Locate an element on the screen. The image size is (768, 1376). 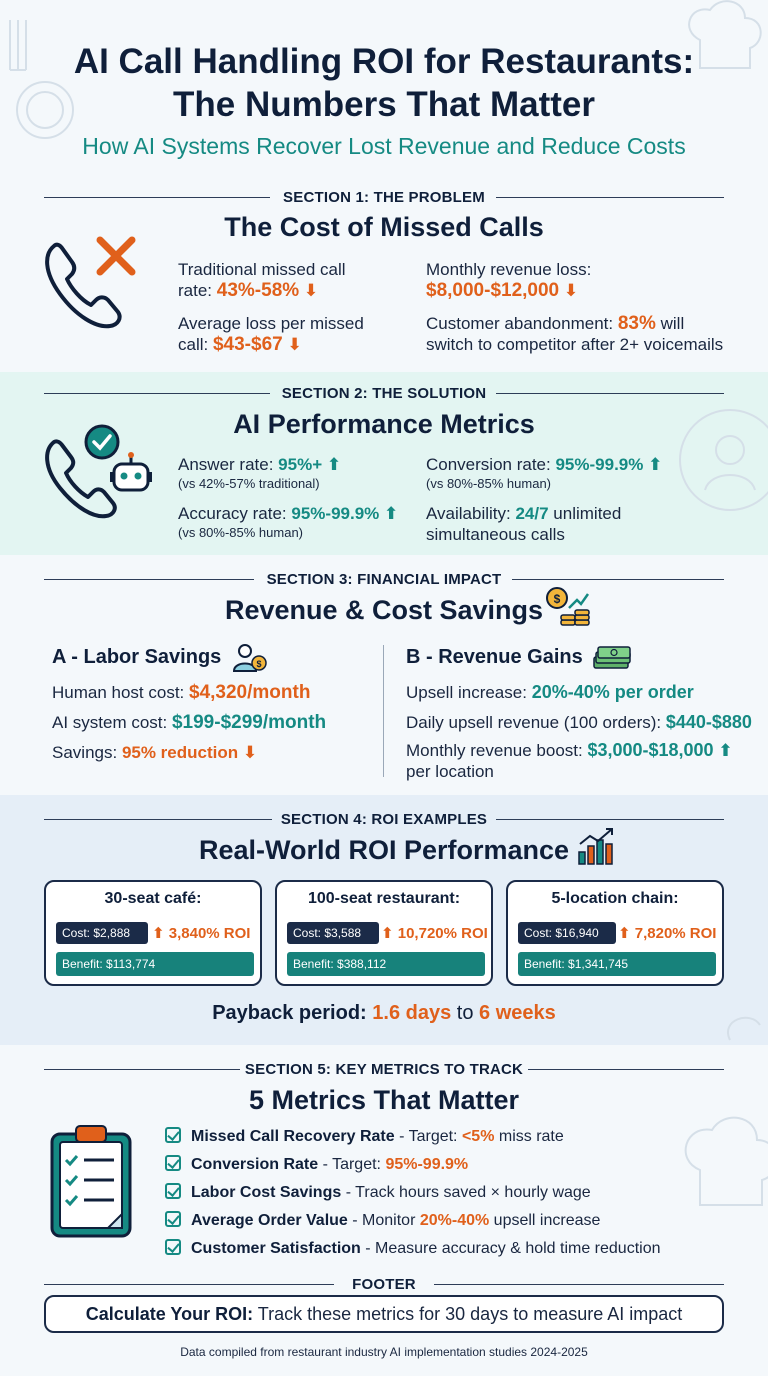
monthly-loss-value: $8,000-$12,000 is located at coordinates (493, 290).